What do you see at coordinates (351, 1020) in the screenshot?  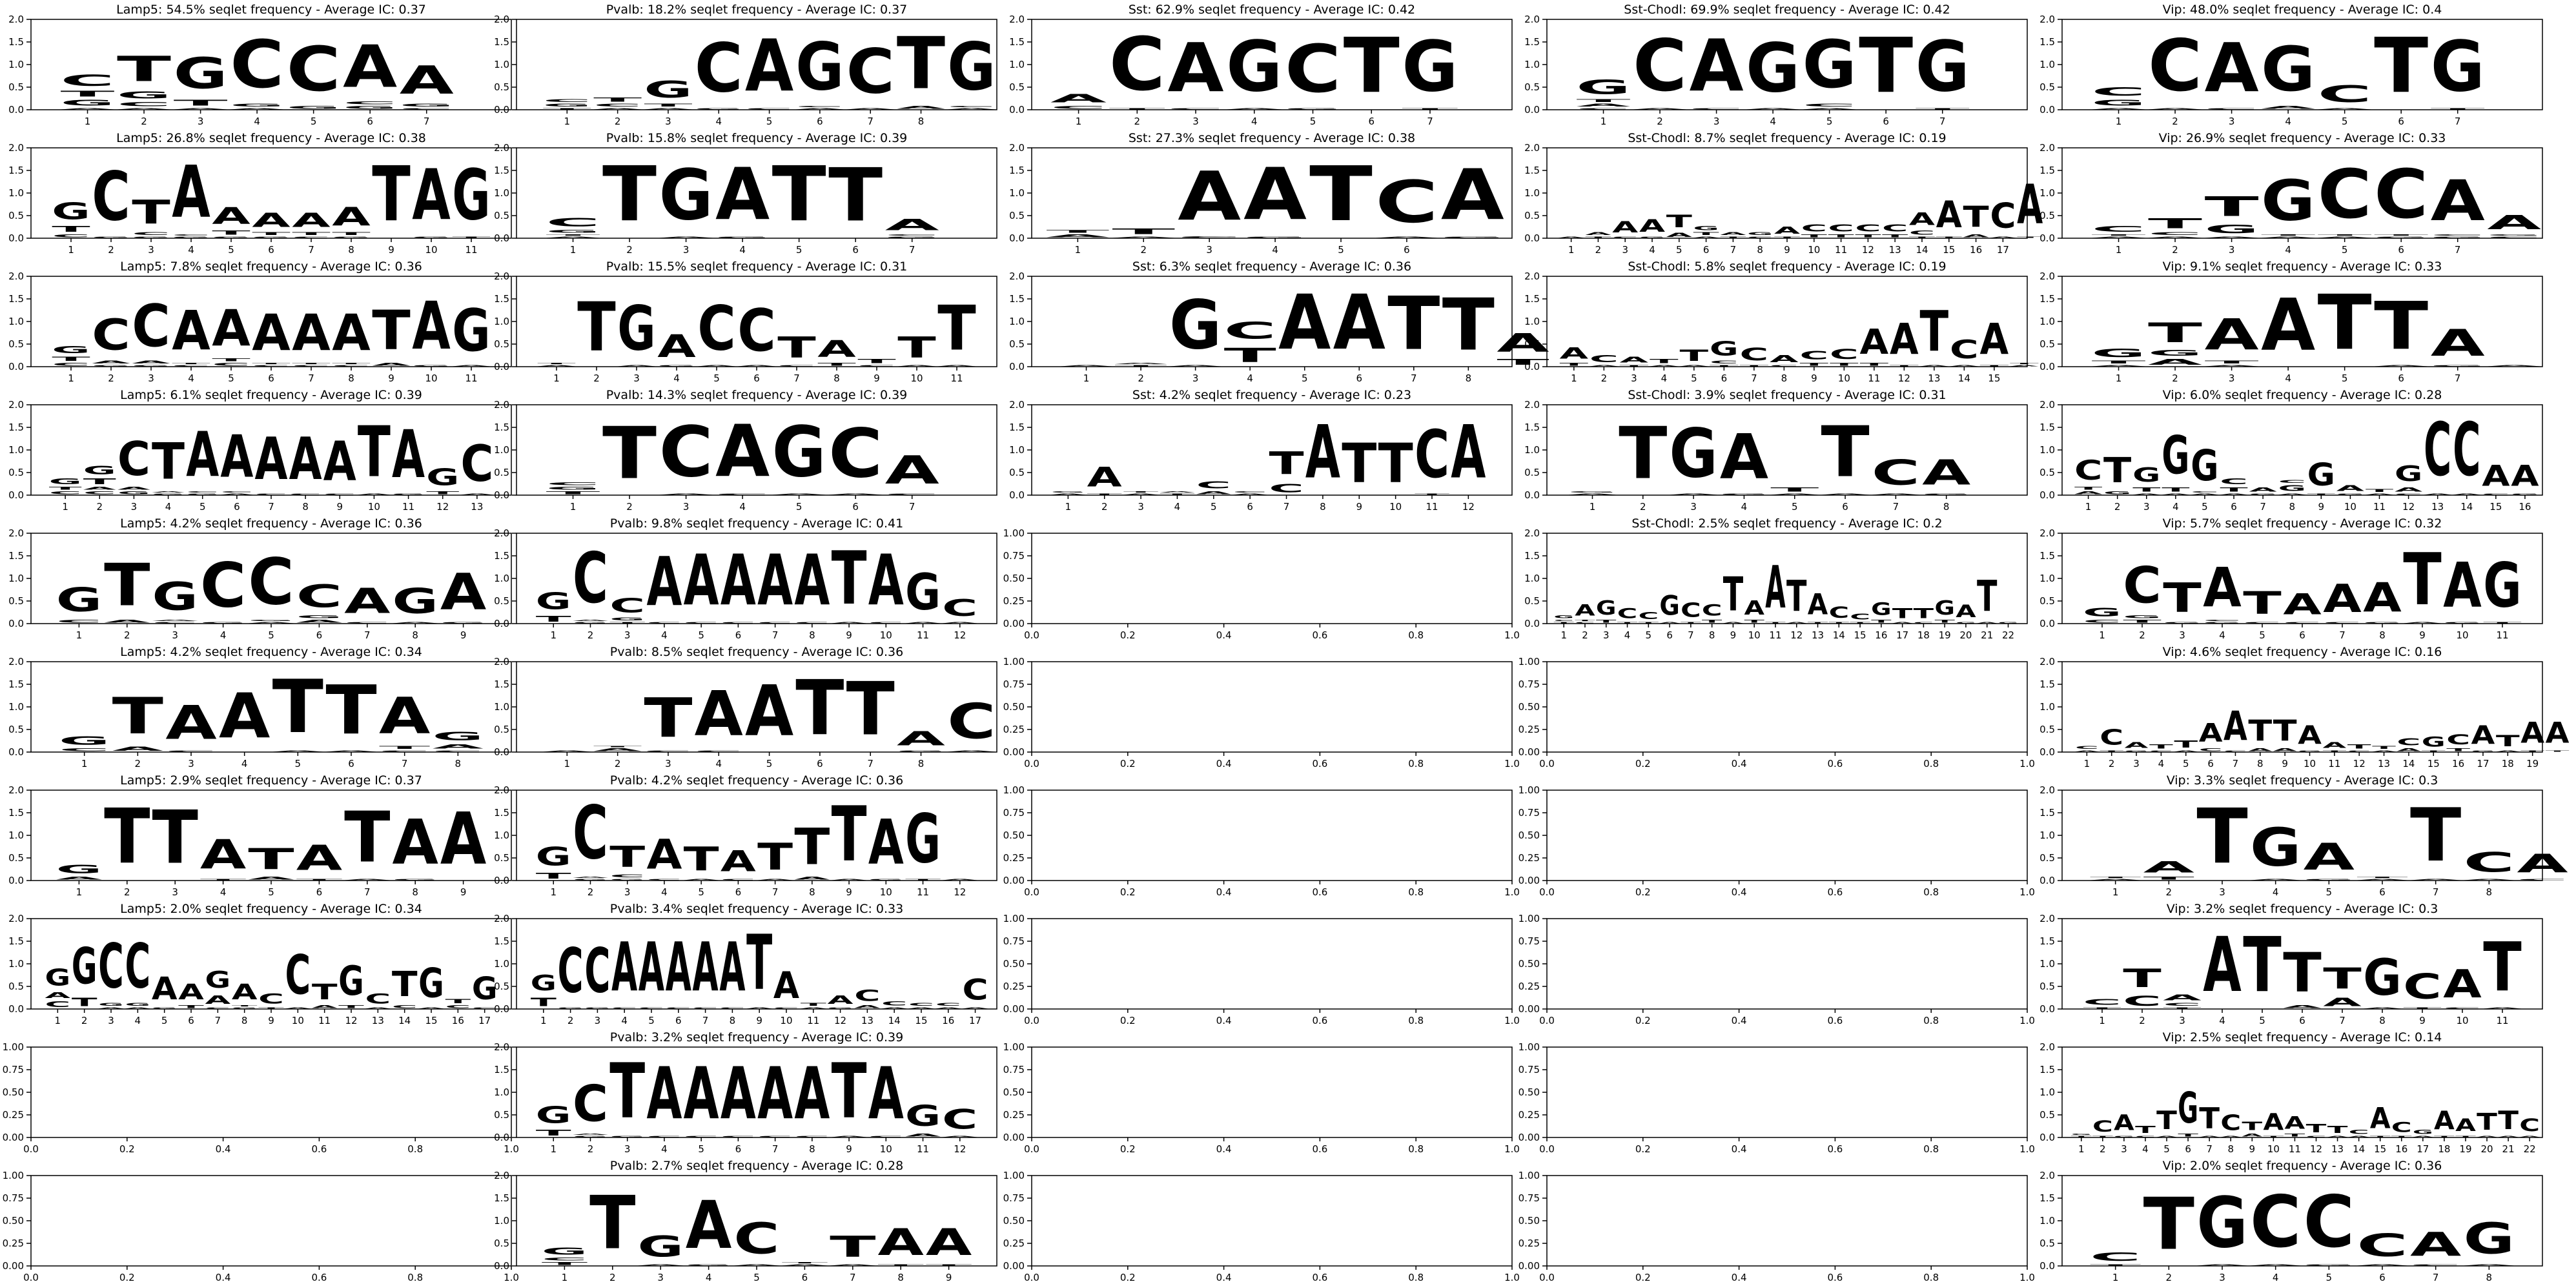 I see `x-tick-label: 12` at bounding box center [351, 1020].